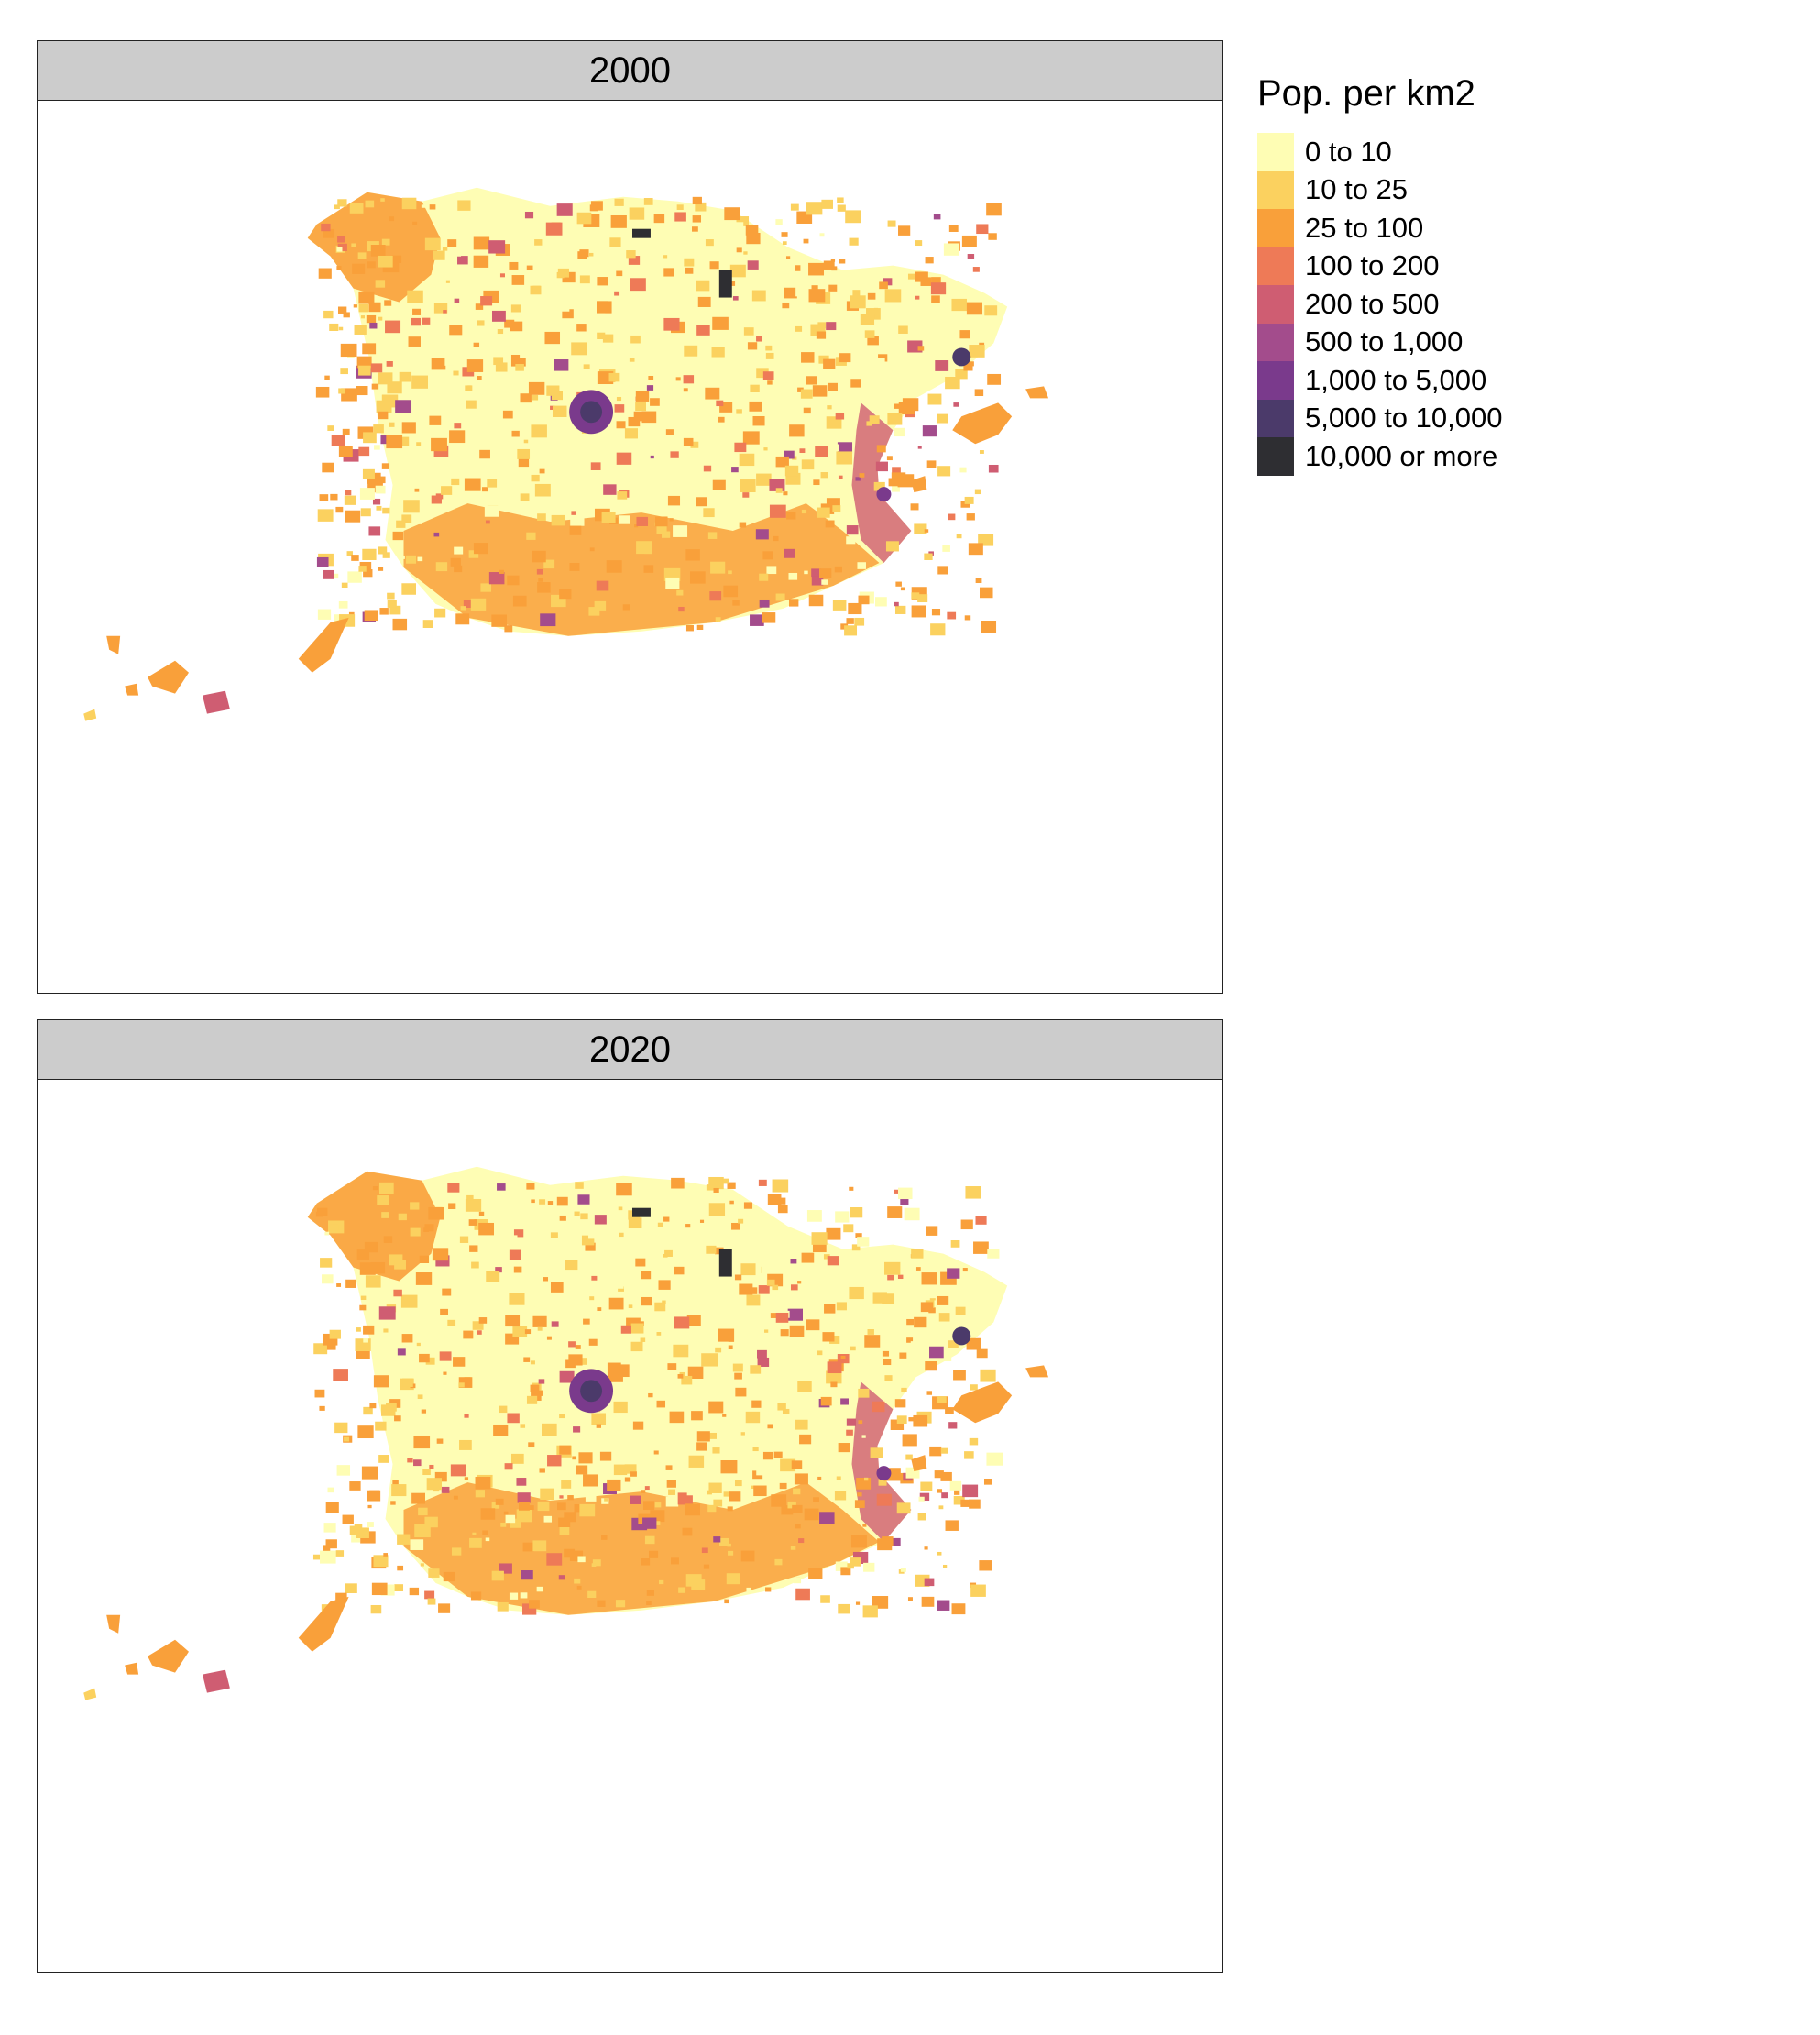 This screenshot has width=1820, height=2035. I want to click on legend-label: 5,000 to 10,000, so click(1404, 418).